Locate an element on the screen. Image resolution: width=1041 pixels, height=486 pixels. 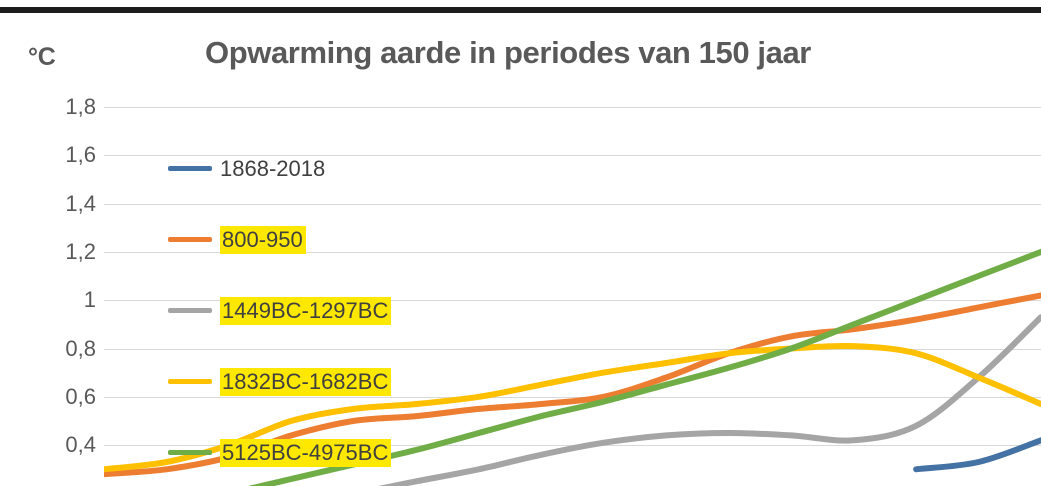
y-axis-tick-label: 0,4 is located at coordinates (80, 445).